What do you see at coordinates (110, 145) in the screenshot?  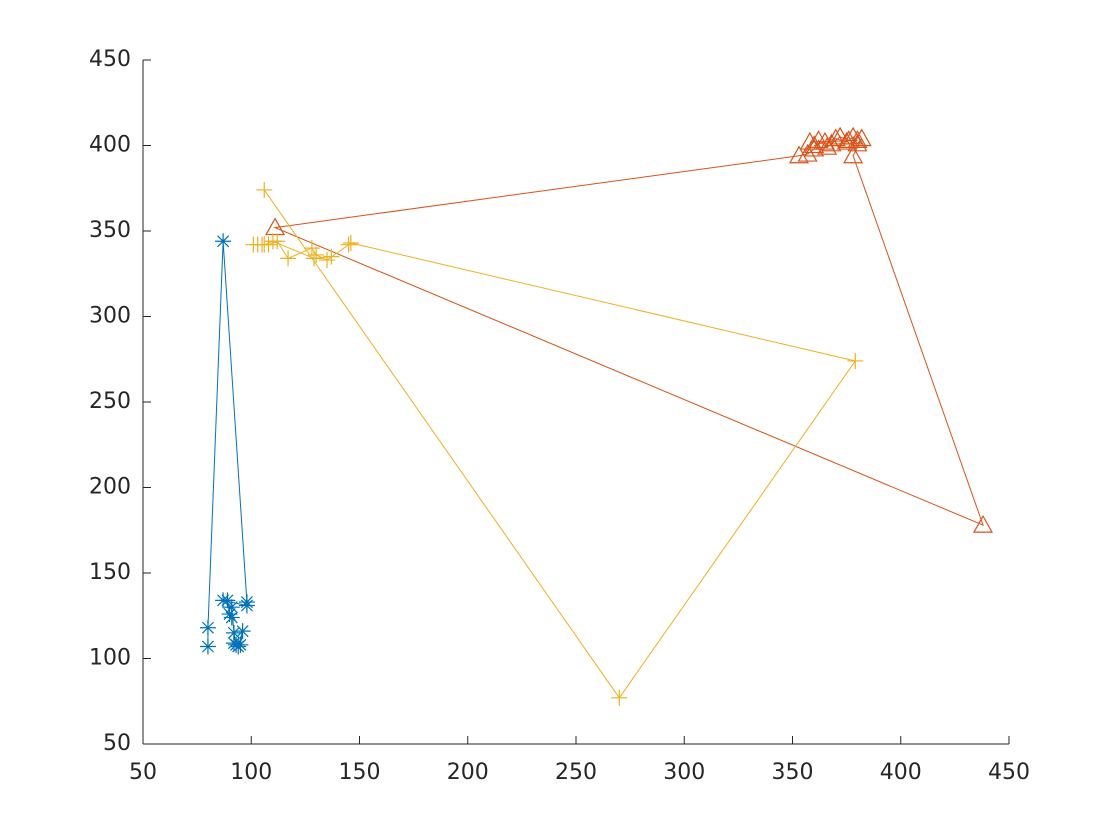 I see `y-tick-label: 400` at bounding box center [110, 145].